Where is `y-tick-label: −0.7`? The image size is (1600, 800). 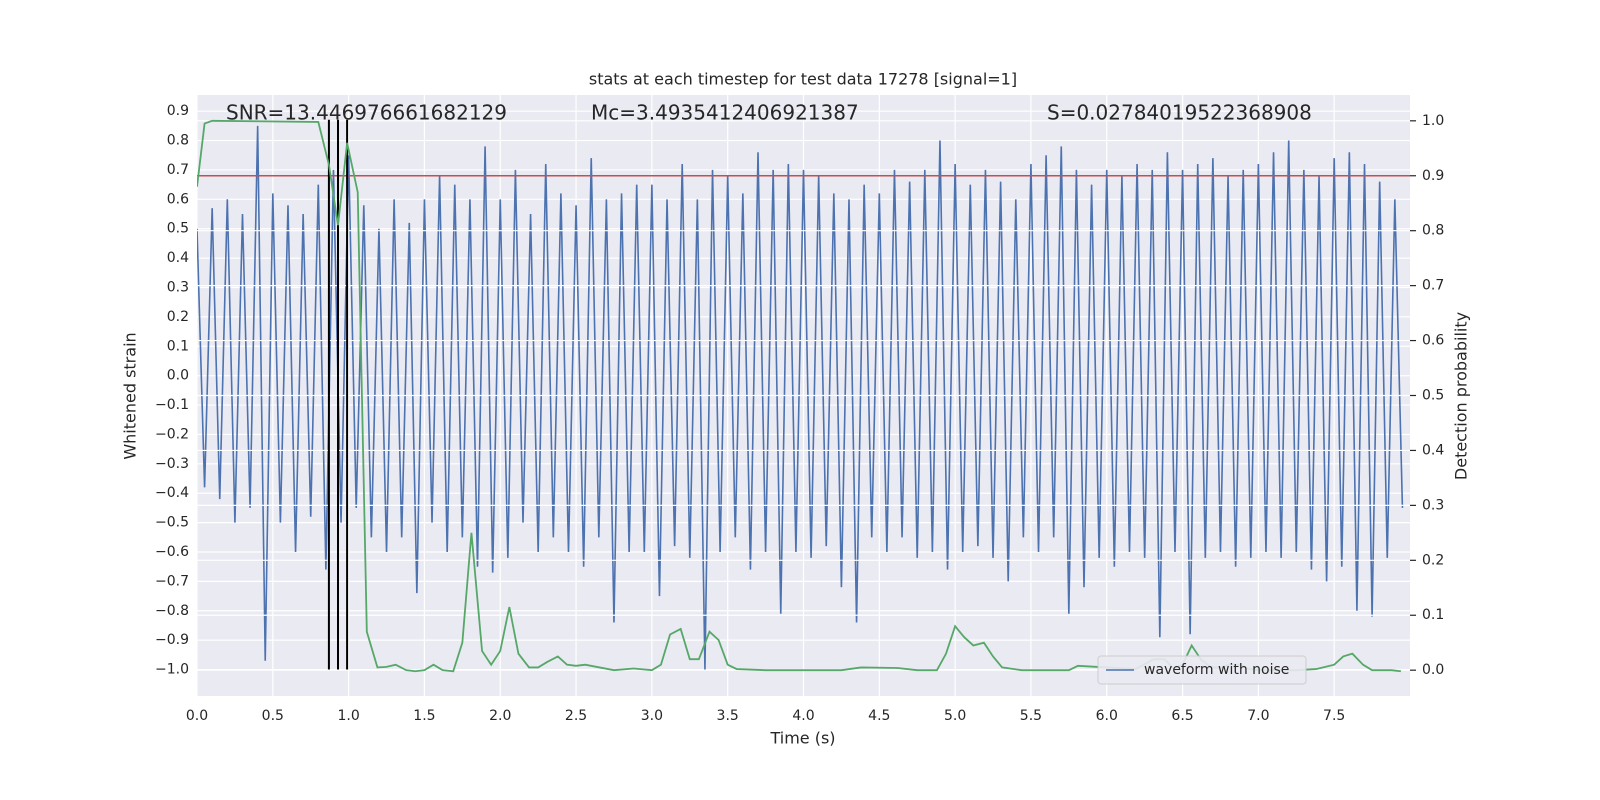
y-tick-label: −0.7 is located at coordinates (172, 581).